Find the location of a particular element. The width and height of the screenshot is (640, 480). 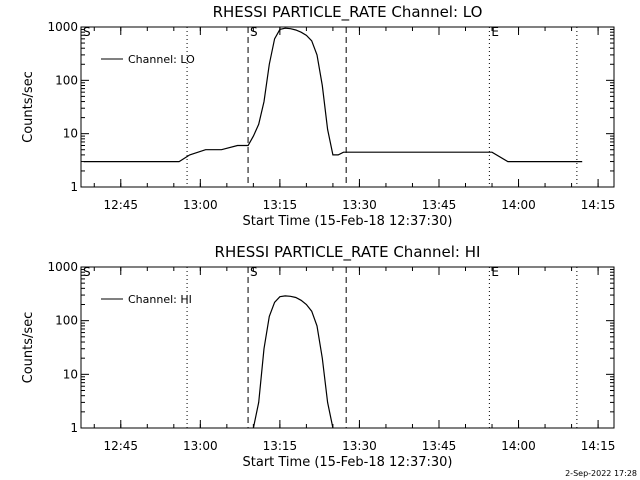

chart-1-x-tick-label: 12:45 is located at coordinates (120, 446).